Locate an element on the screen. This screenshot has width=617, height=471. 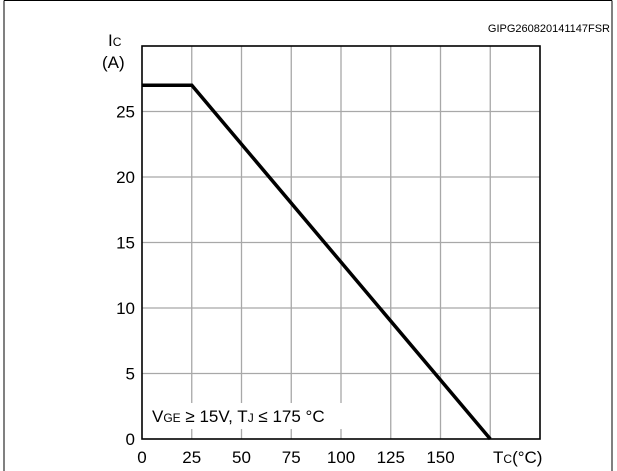
y-tick-labels: 0 5 10 15 20 25 is located at coordinates (125, 276).